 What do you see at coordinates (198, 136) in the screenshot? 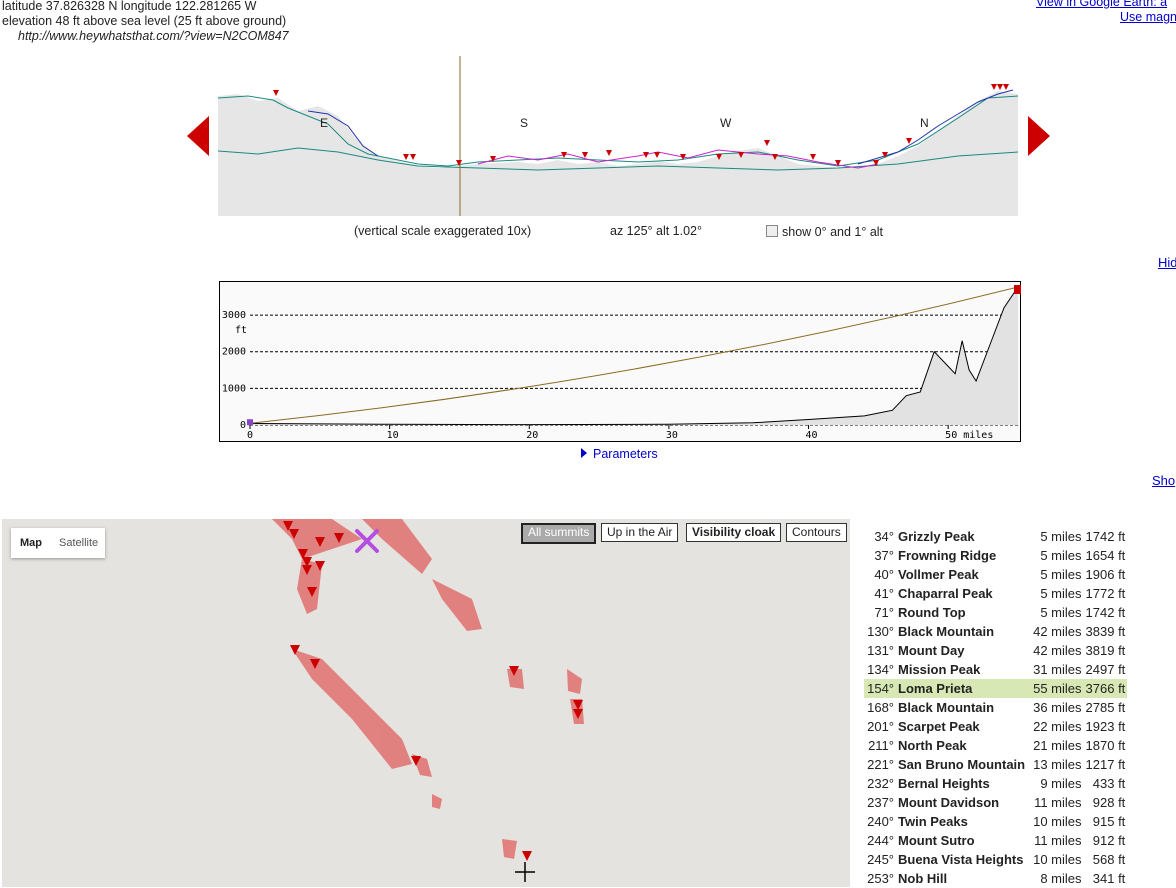
I see `pan-left-arrow-icon` at bounding box center [198, 136].